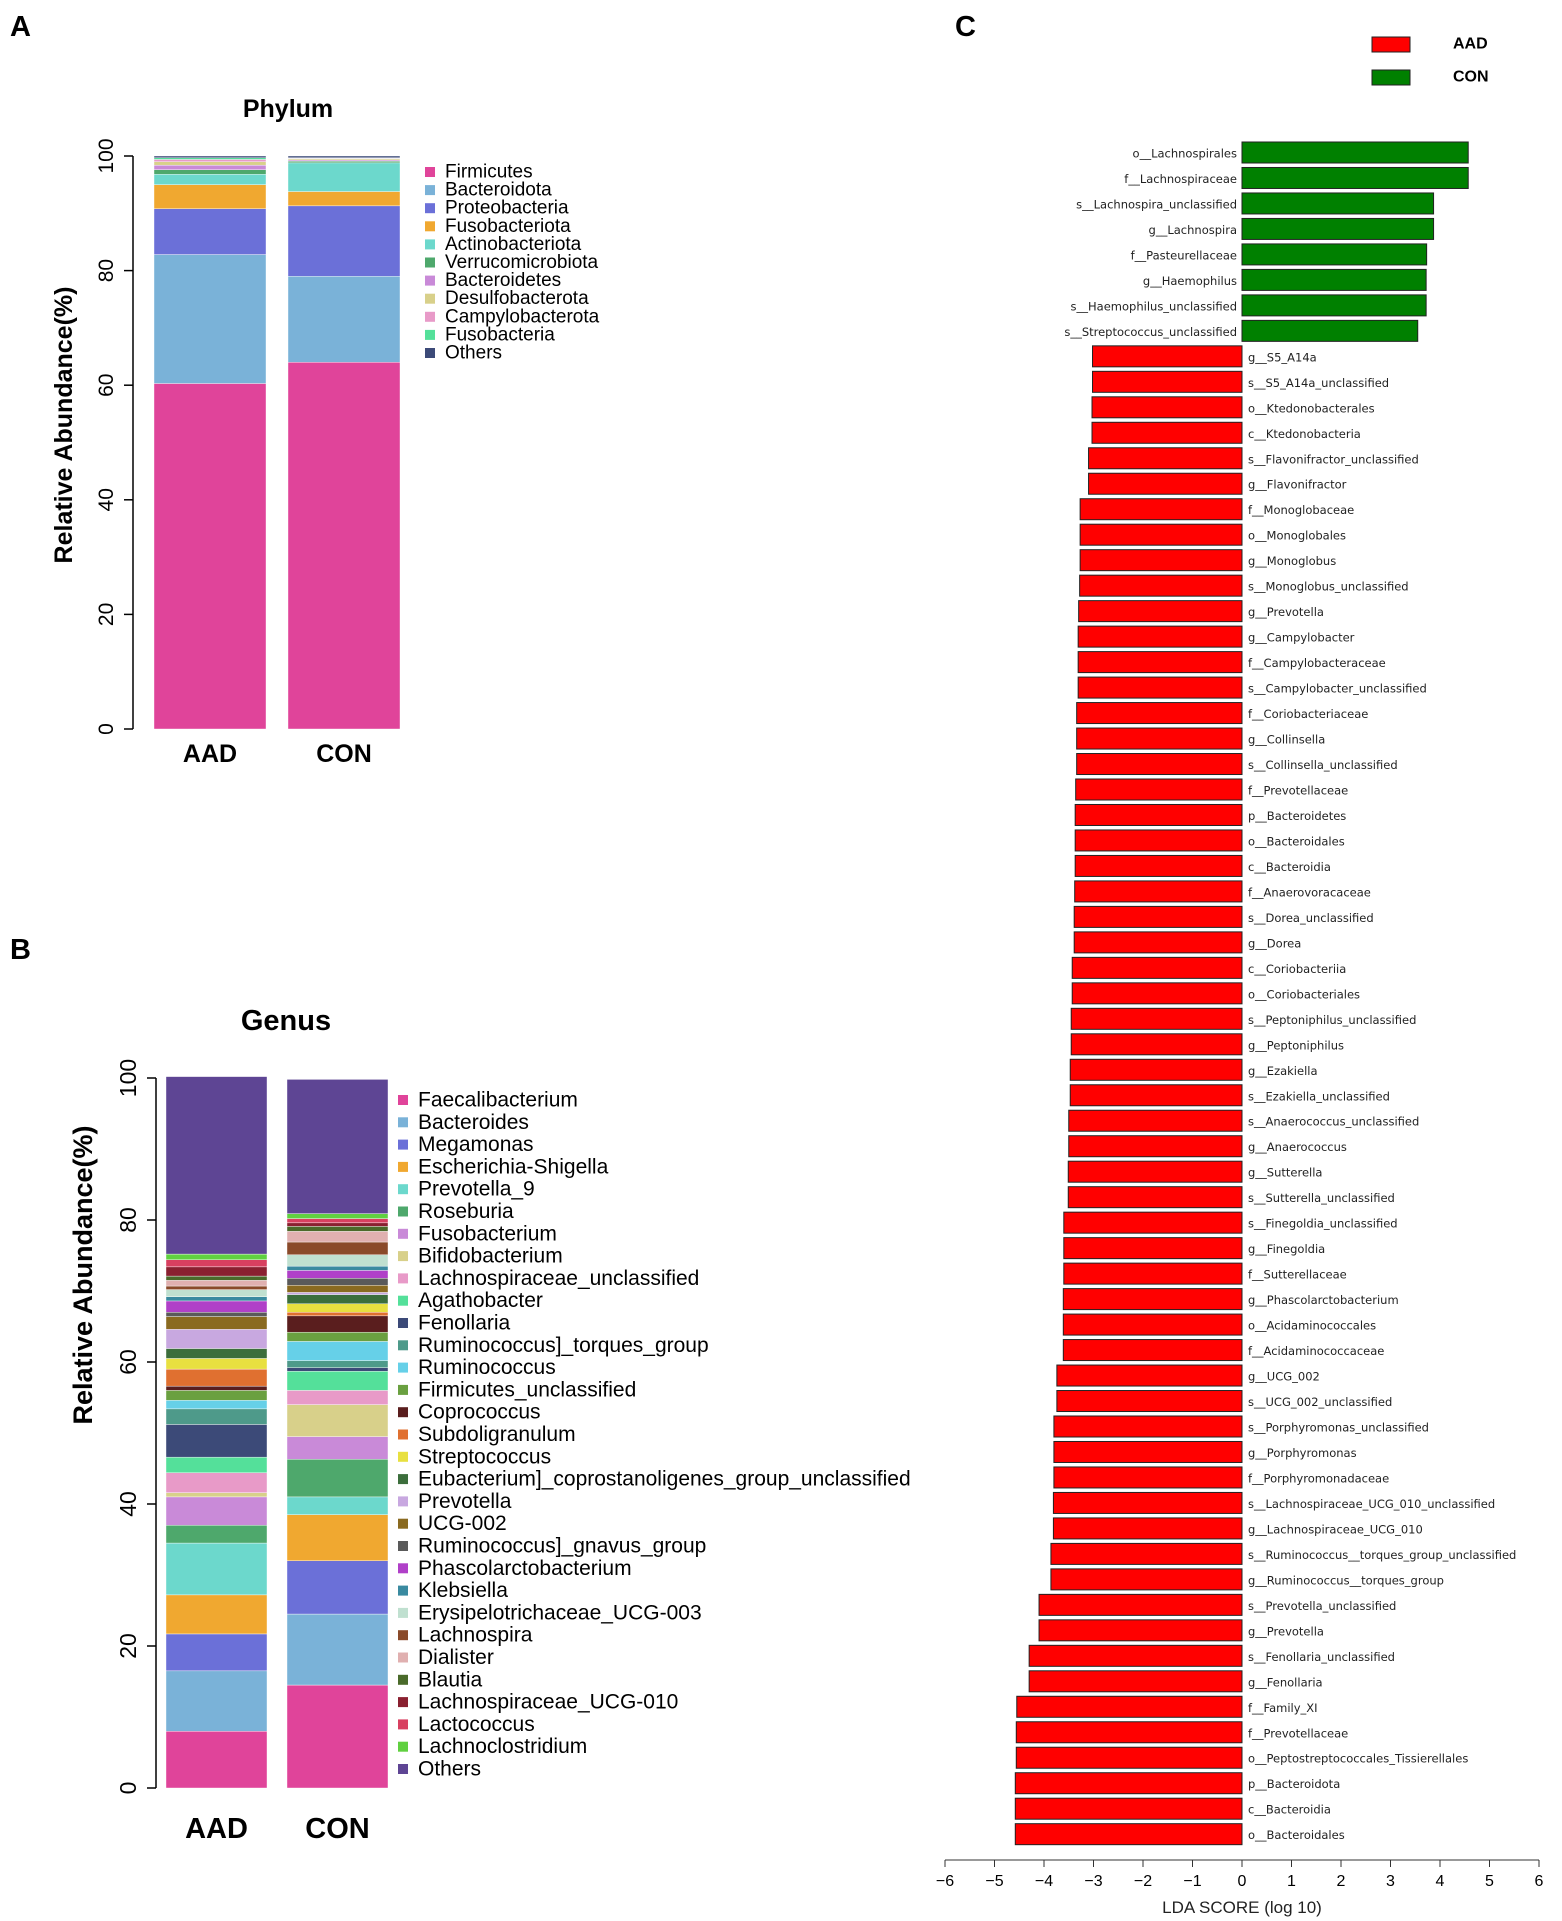  Describe the element at coordinates (1318, 1478) in the screenshot. I see `taxon-label: f__Porphyromonadaceae` at that location.